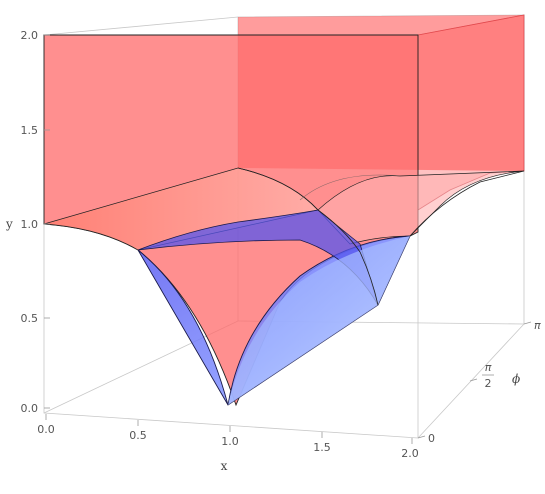  What do you see at coordinates (431, 438) in the screenshot?
I see `phi-tick-label: 0` at bounding box center [431, 438].